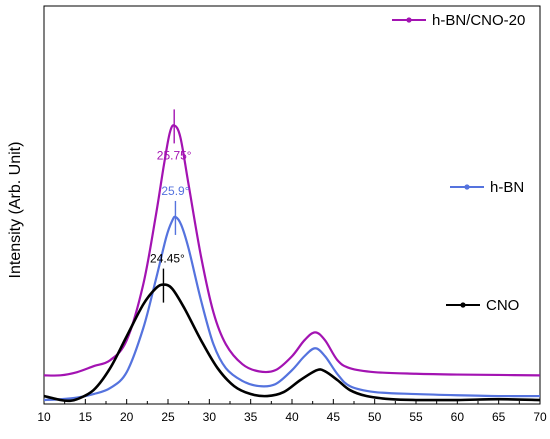  I want to click on x-tick-label: 15, so click(86, 417).